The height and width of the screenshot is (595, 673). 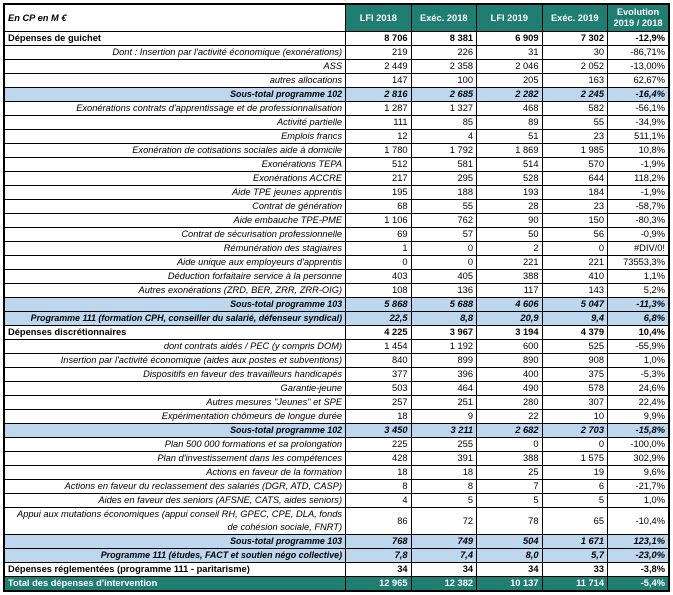 I want to click on row-label: Contrat de génération, so click(x=175, y=206).